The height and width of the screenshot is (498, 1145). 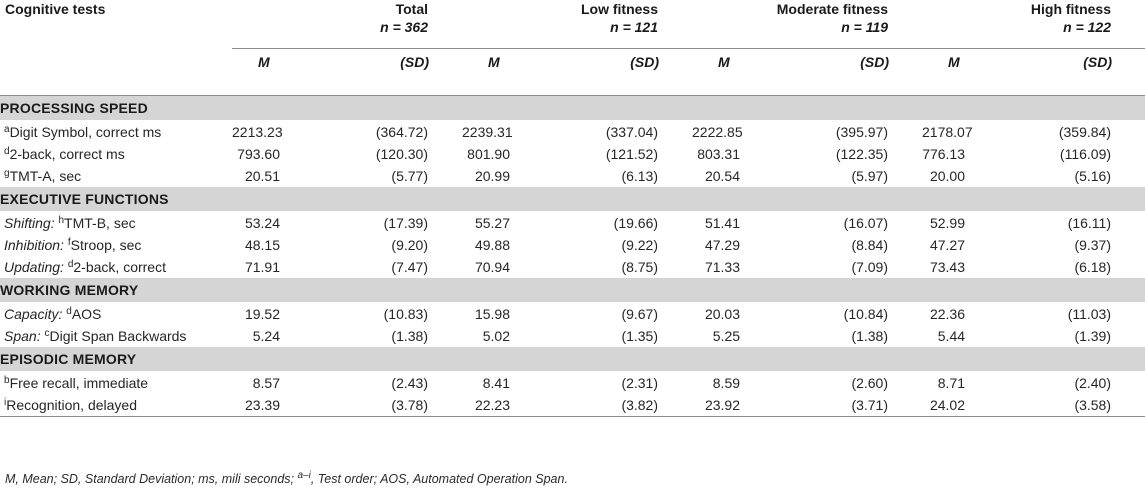 I want to click on test-order-superscript: h, so click(x=61, y=220).